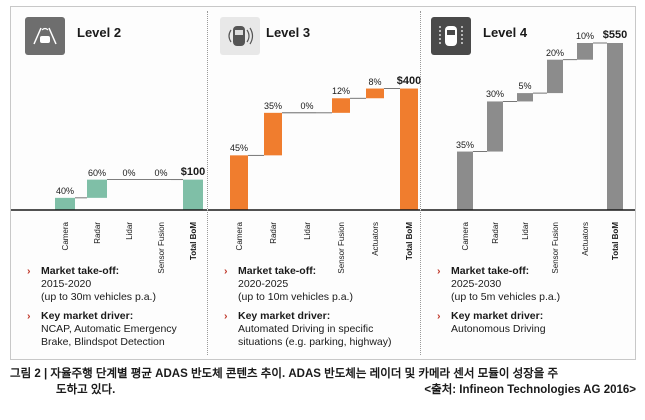 This screenshot has width=645, height=420. I want to click on level-title: Level 3, so click(288, 32).